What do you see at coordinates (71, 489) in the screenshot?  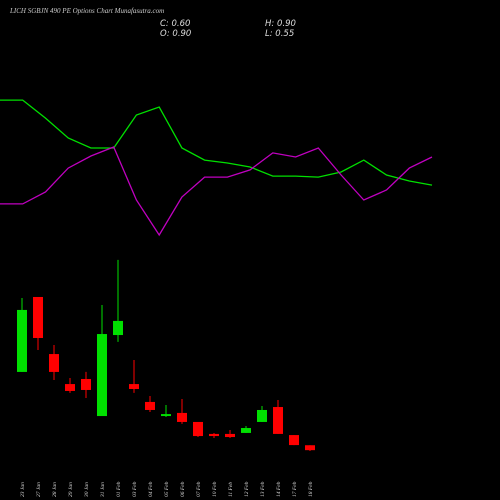 I see `x-tick-label: 29 Jan` at bounding box center [71, 489].